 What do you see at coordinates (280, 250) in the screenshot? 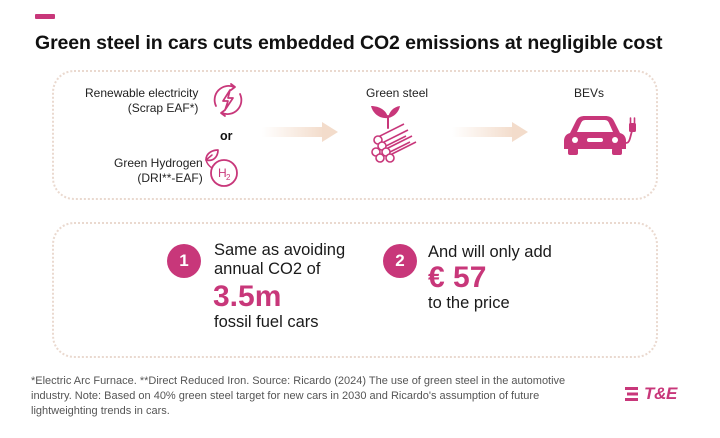
I see `fact-1-line-1: Same as avoiding` at bounding box center [280, 250].